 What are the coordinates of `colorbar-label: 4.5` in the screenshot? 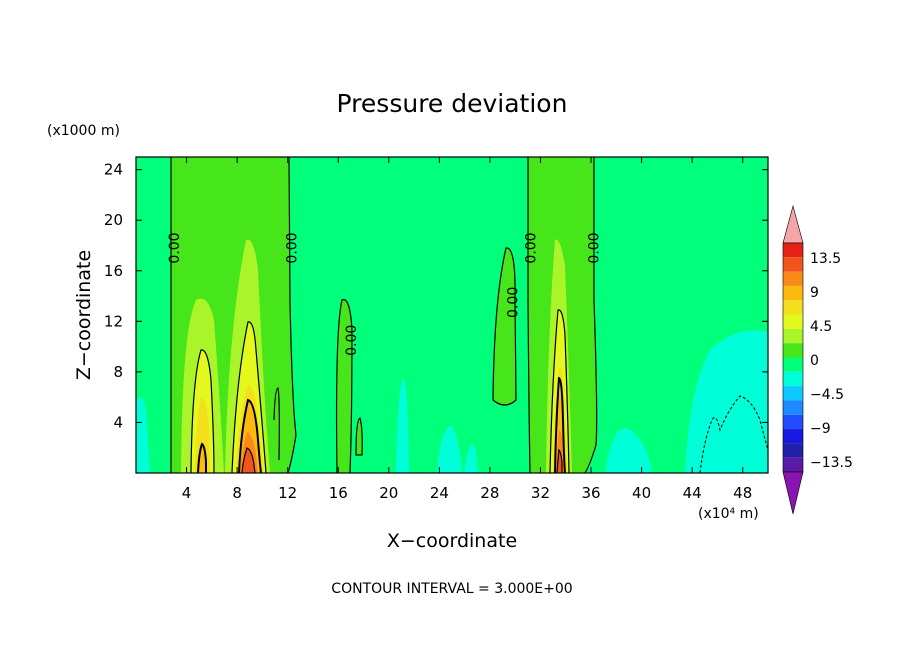 It's located at (821, 327).